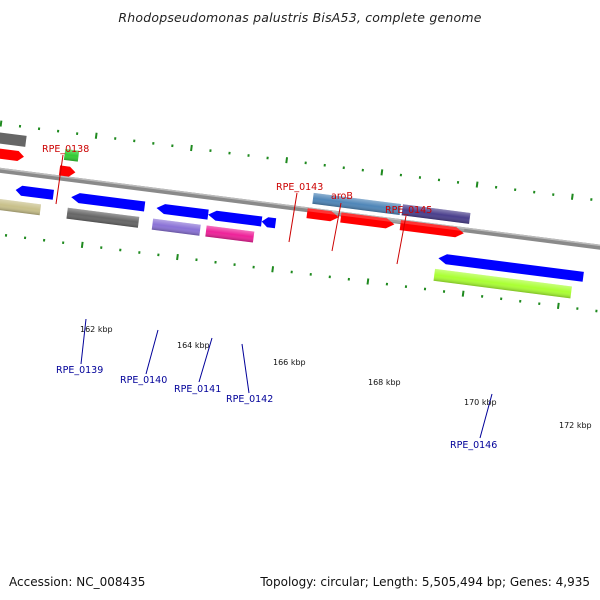 This screenshot has height=600, width=600. What do you see at coordinates (193, 345) in the screenshot?
I see `scale-label-164: 164 kbp` at bounding box center [193, 345].